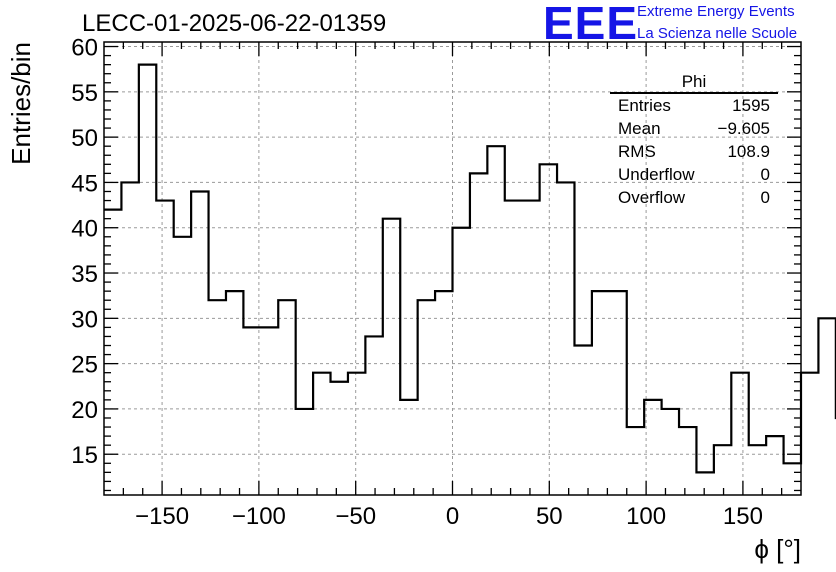  What do you see at coordinates (84, 48) in the screenshot?
I see `y-tick-label: 60` at bounding box center [84, 48].